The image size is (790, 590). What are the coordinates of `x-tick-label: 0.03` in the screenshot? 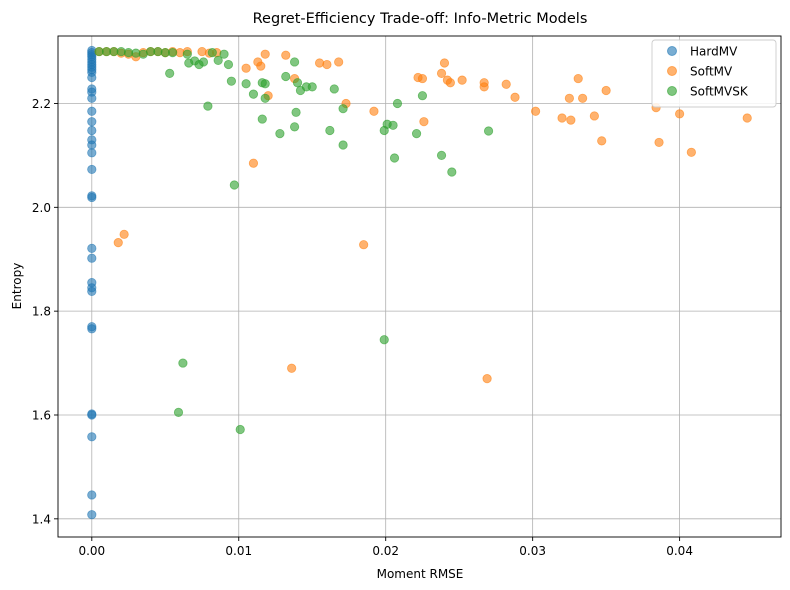 It's located at (532, 551).